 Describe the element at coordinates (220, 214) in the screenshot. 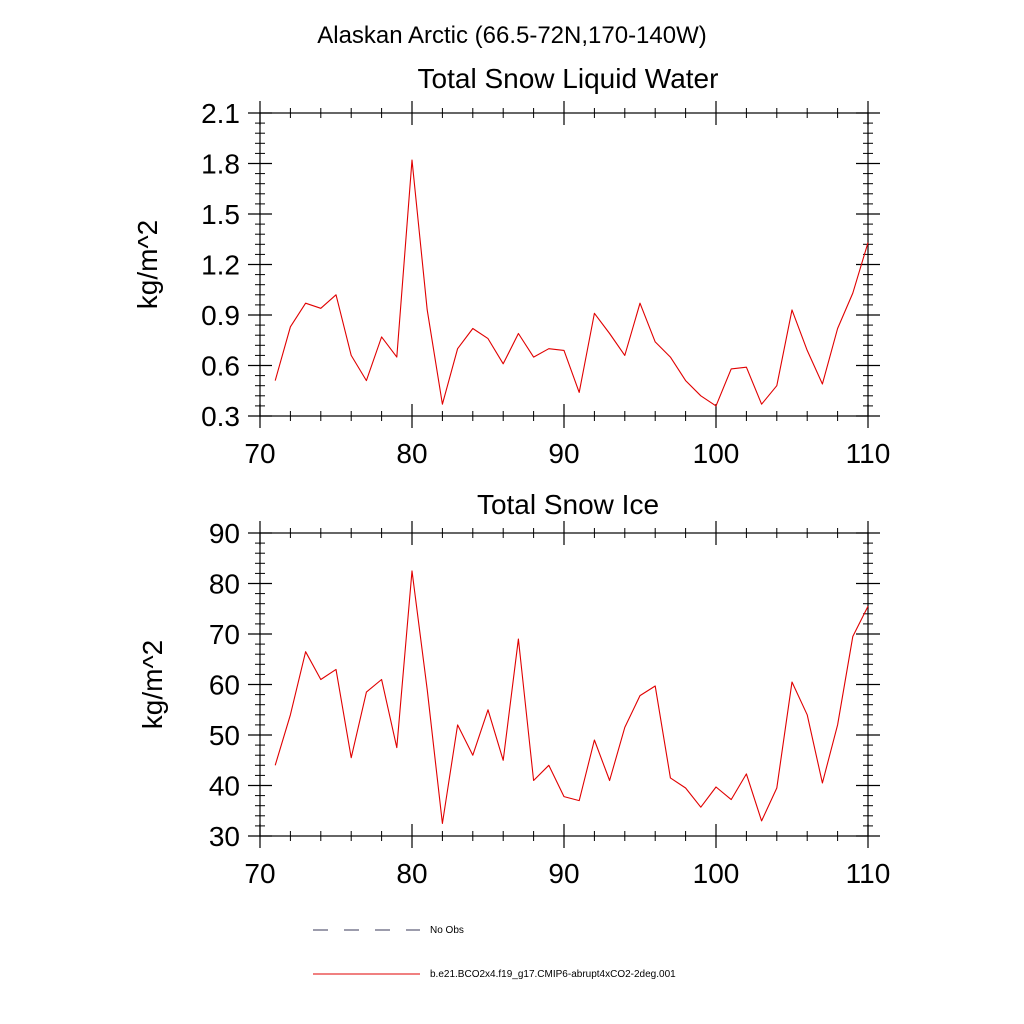

I see `y-tick-label: 1.5` at that location.